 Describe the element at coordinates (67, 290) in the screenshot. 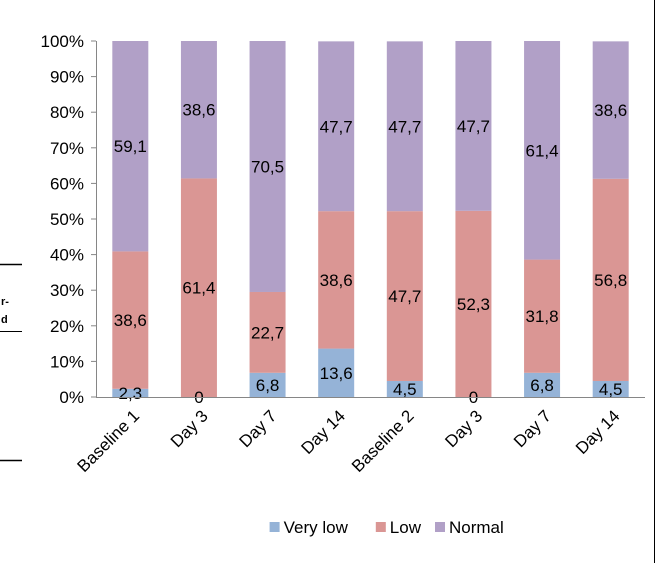

I see `y-tick-label: 30%` at that location.